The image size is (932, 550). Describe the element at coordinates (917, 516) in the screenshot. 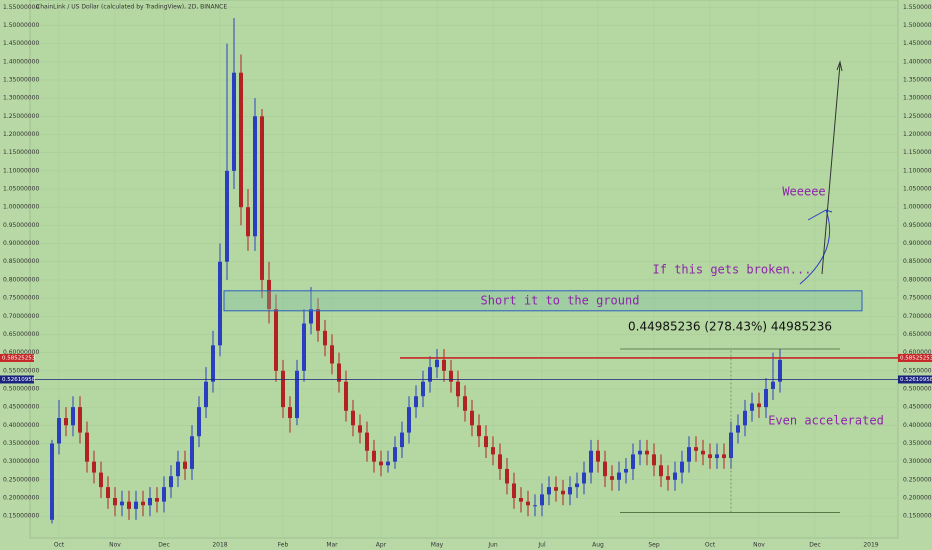

I see `y-tick-label: 0.15000000` at that location.